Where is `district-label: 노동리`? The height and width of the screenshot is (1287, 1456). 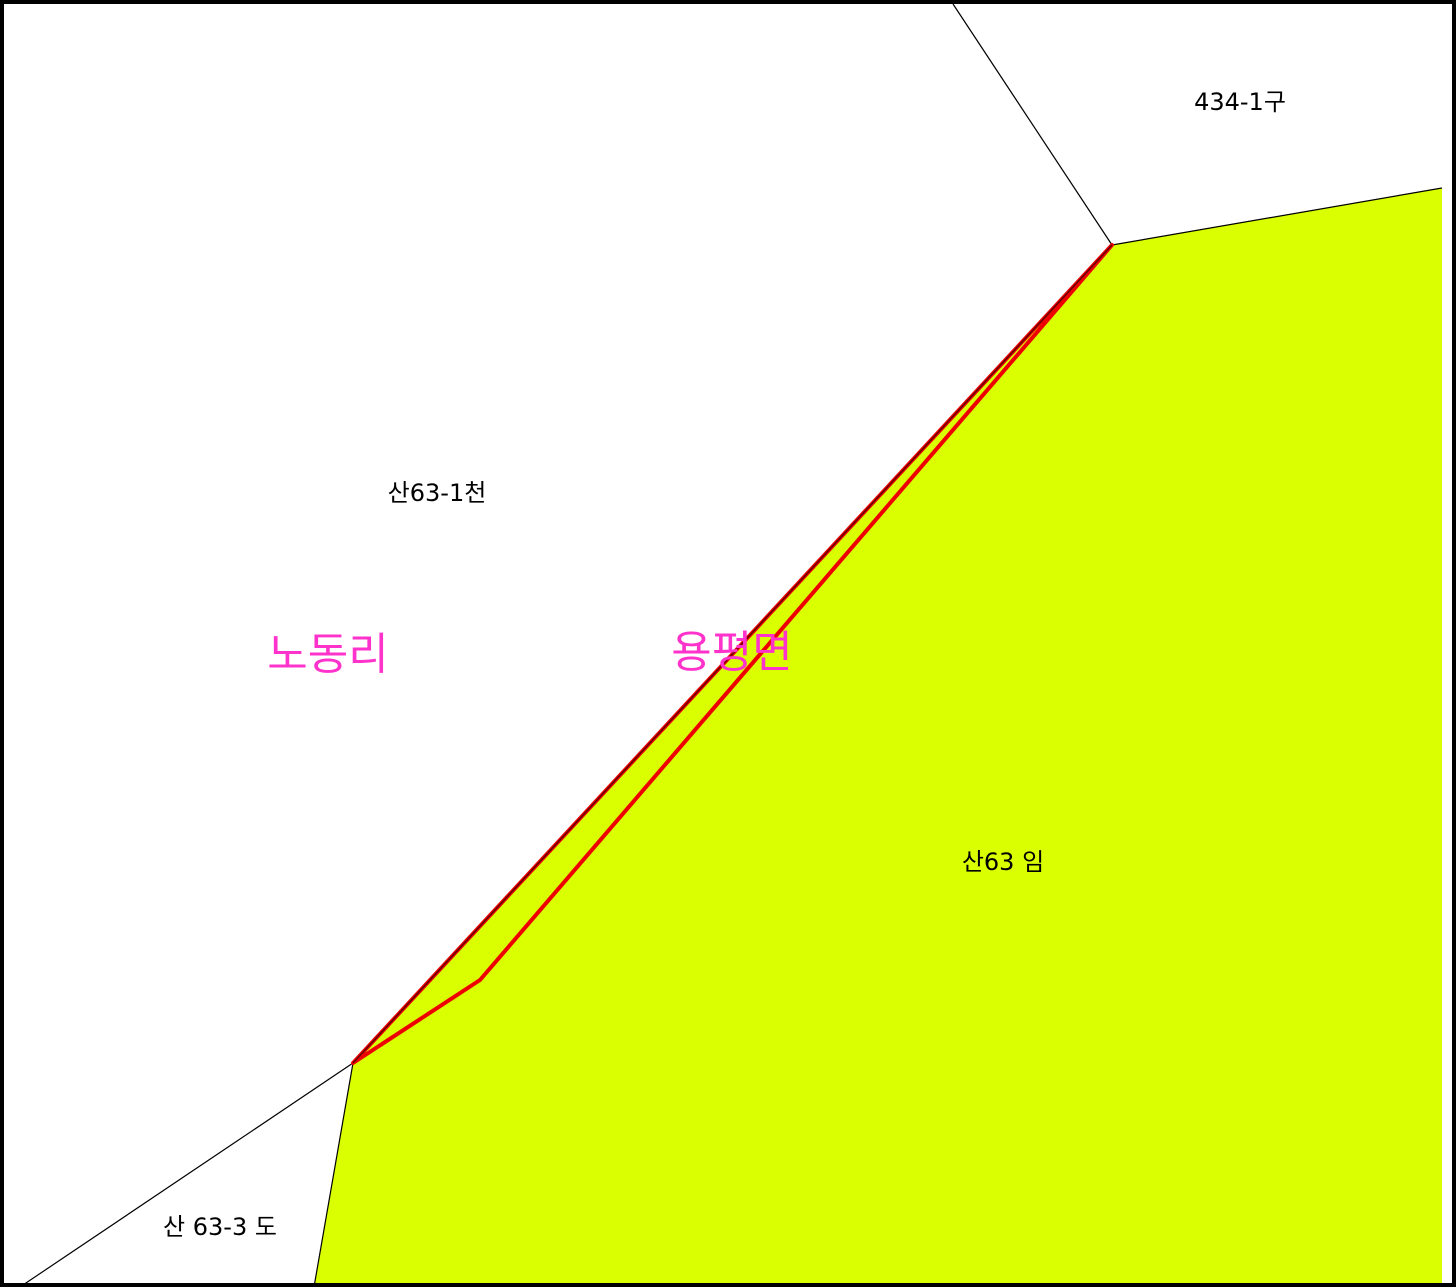 district-label: 노동리 is located at coordinates (327, 654).